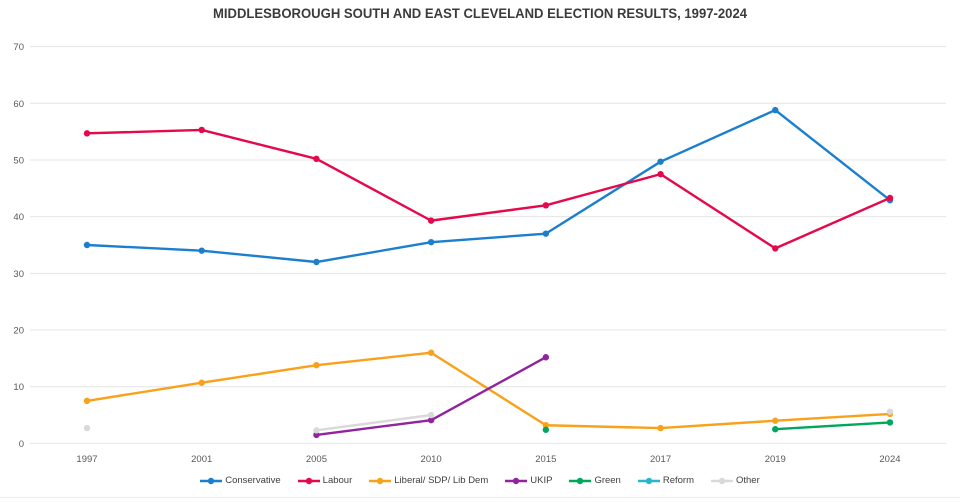 This screenshot has height=502, width=960. I want to click on y-axis-tick-label: 70, so click(18, 47).